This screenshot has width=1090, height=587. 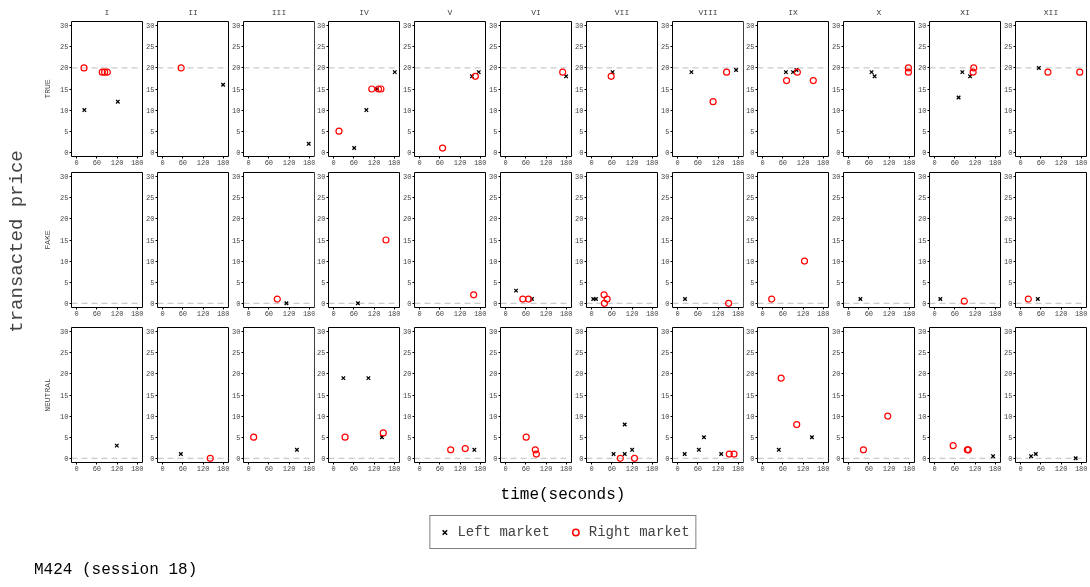 What do you see at coordinates (364, 12) in the screenshot?
I see `chart-title: IV` at bounding box center [364, 12].